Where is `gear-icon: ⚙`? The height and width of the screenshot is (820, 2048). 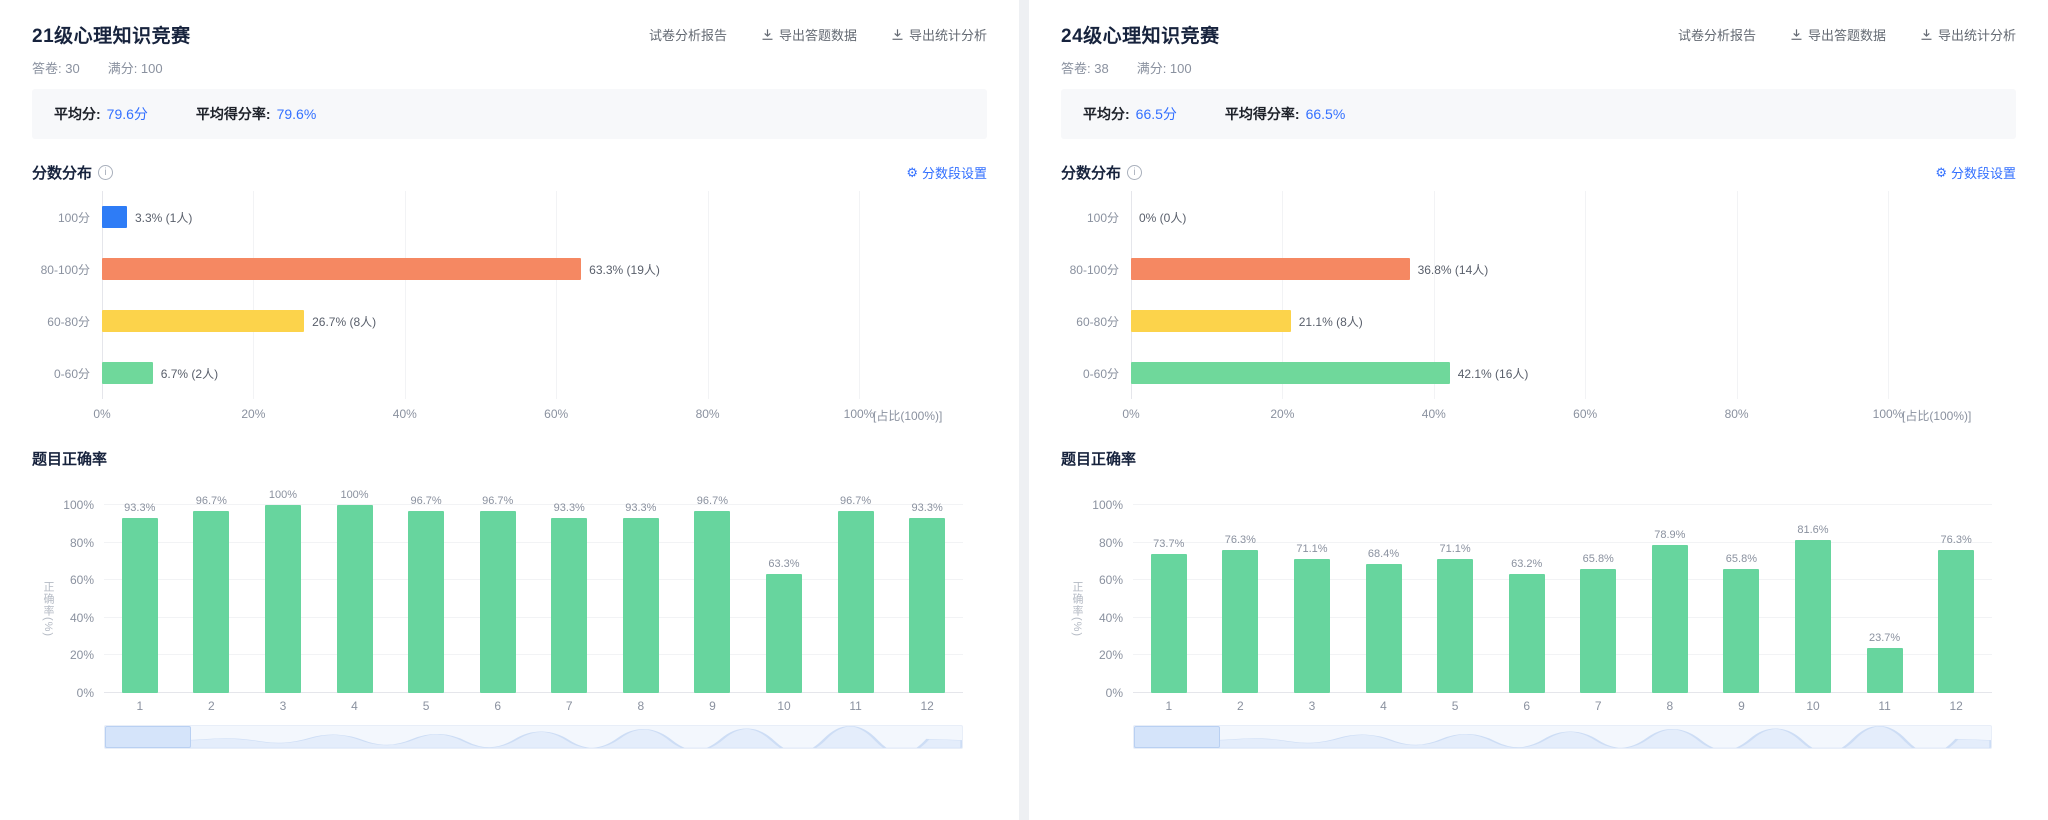 gear-icon: ⚙ is located at coordinates (912, 172).